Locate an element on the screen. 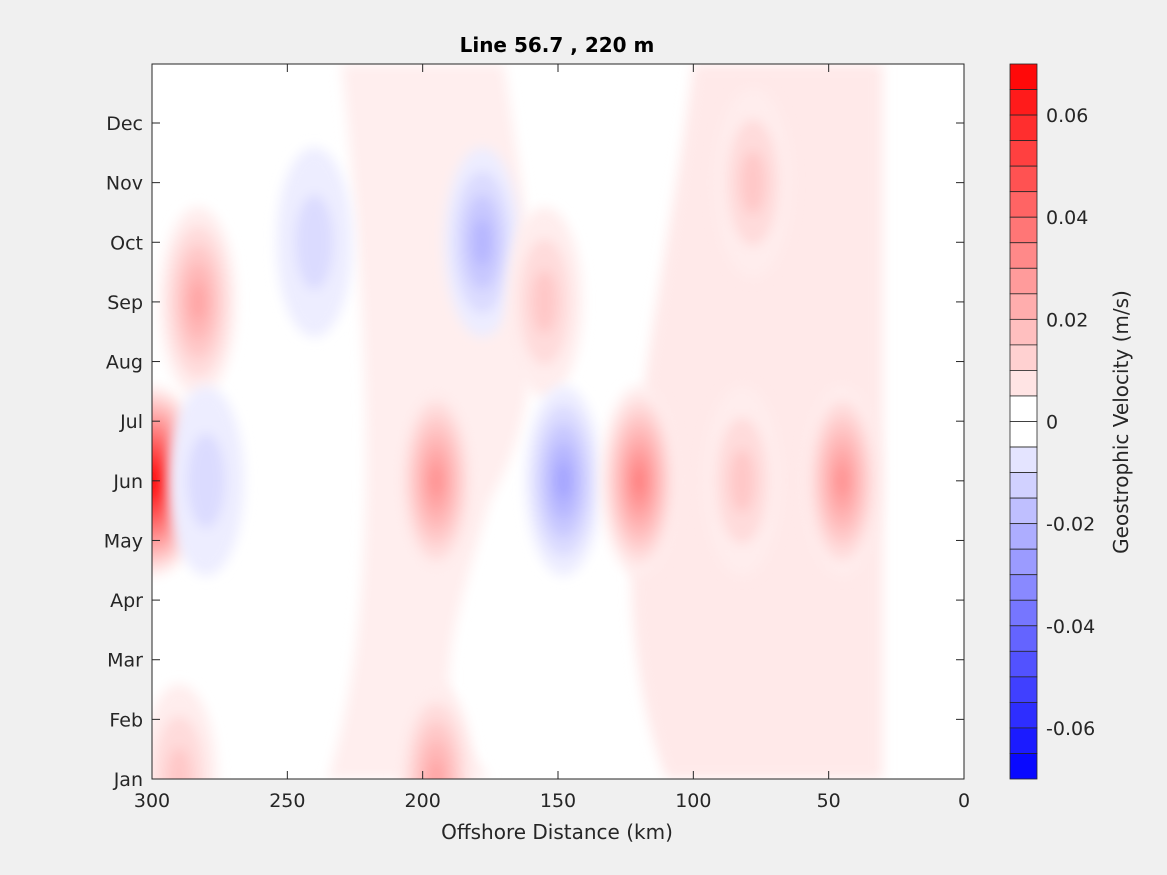 This screenshot has width=1167, height=875. x-tick-label: 100 is located at coordinates (693, 801).